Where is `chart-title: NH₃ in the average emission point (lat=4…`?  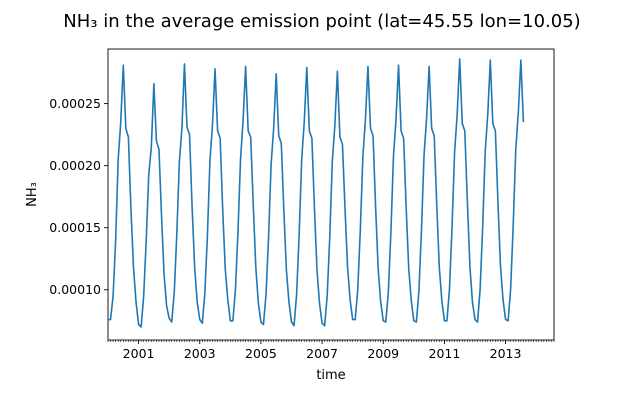 chart-title: NH₃ in the average emission point (lat=4… is located at coordinates (321, 21).